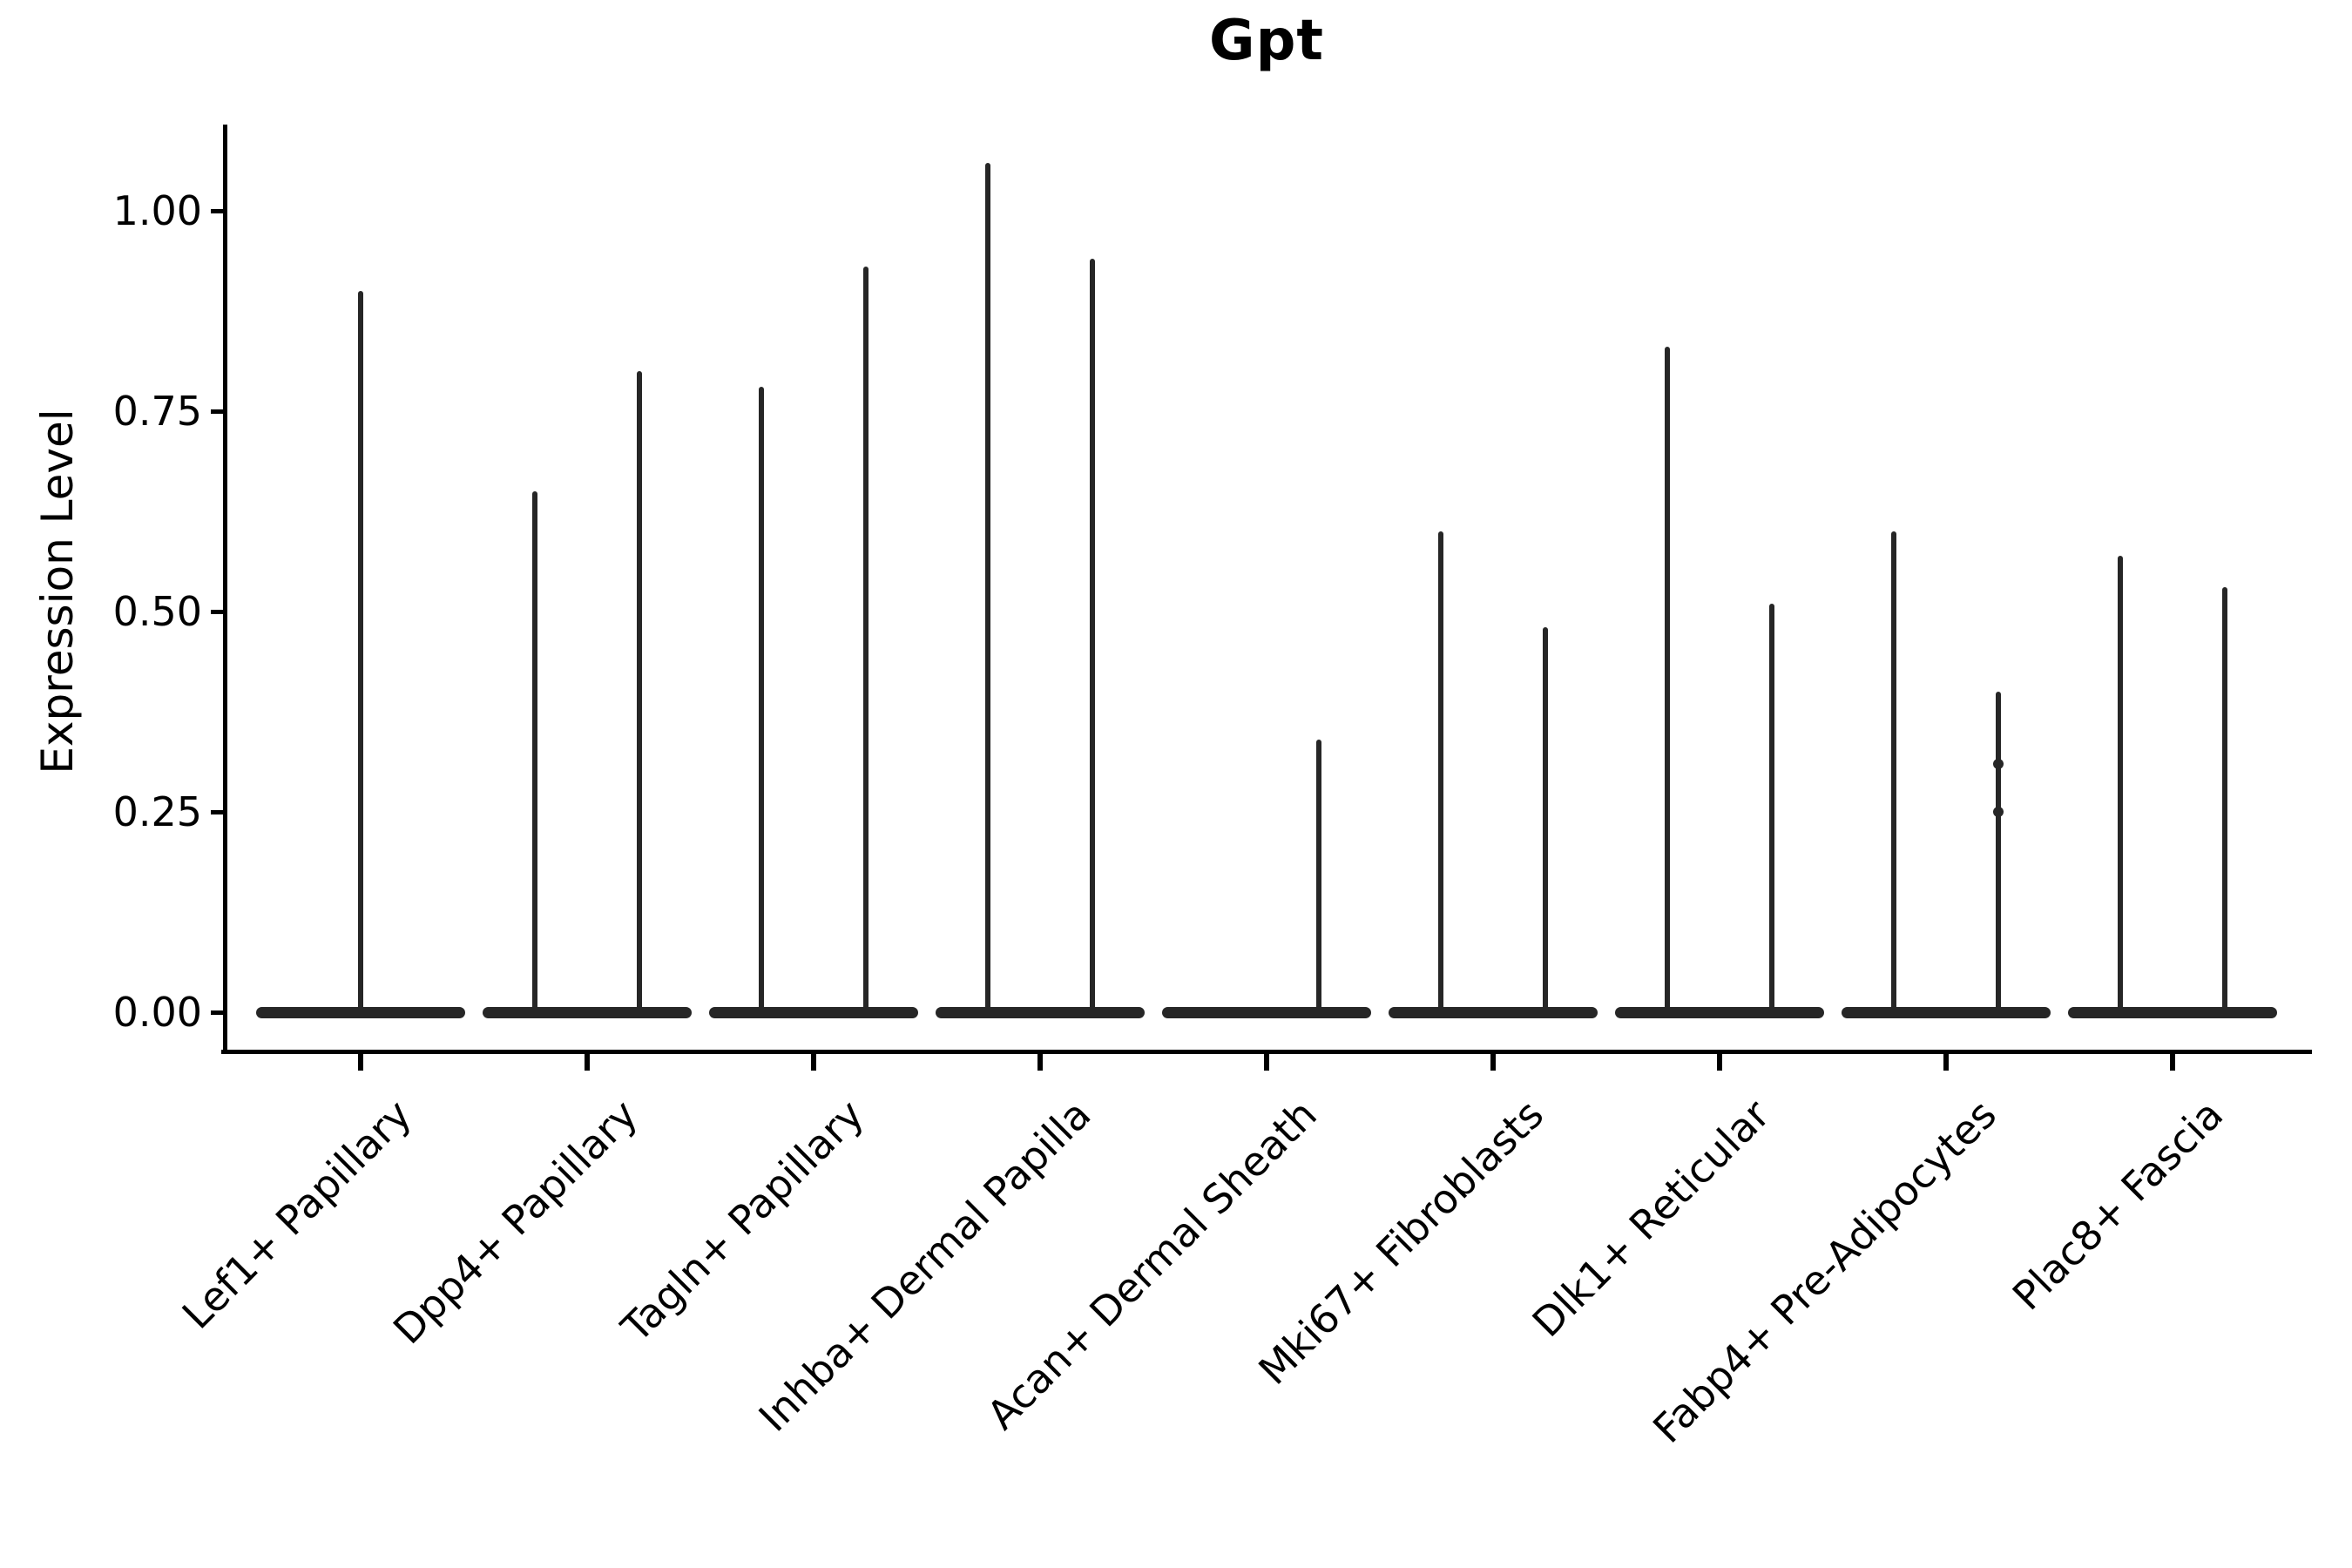 The image size is (2352, 1568). I want to click on x-tick-label: Dpp4+ Papillary, so click(515, 1222).